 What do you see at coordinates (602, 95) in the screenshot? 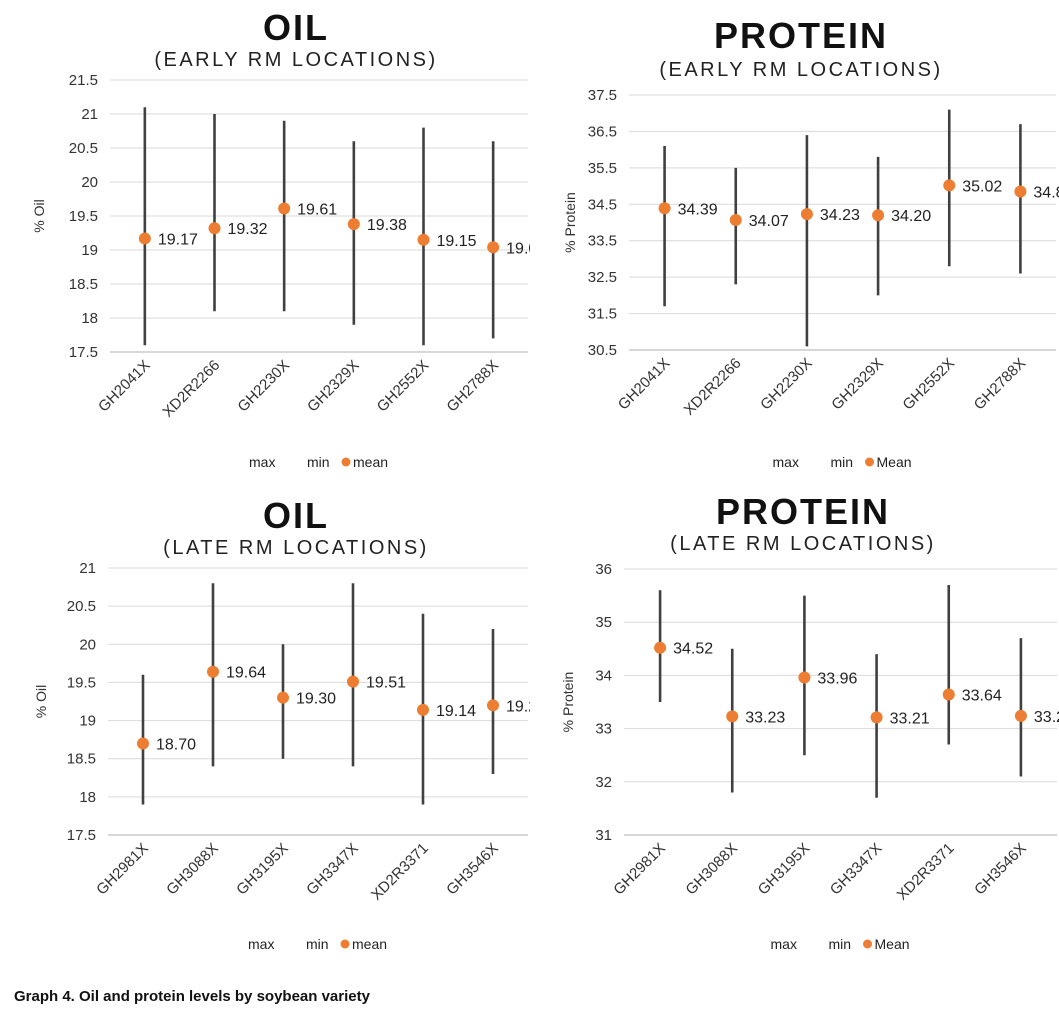
I see `y-tick-label: 37.5` at bounding box center [602, 95].